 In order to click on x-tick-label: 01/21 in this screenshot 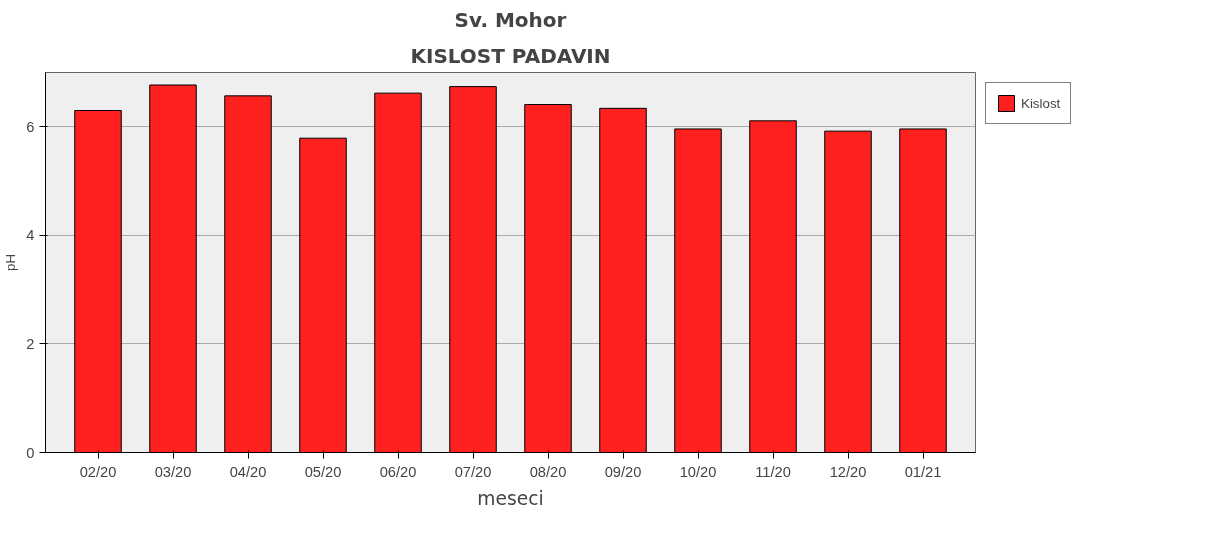, I will do `click(923, 471)`.